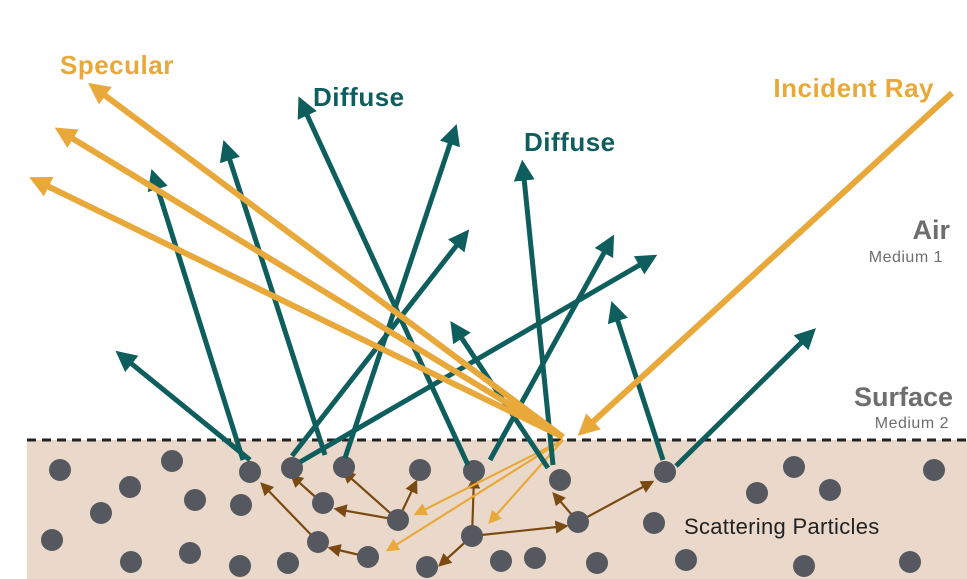 This screenshot has width=967, height=579. Describe the element at coordinates (782, 526) in the screenshot. I see `scattering-particles-label: Scattering Particles` at that location.